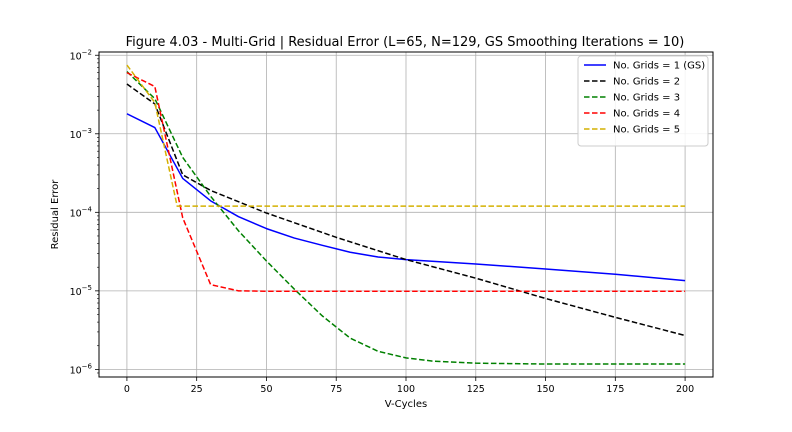 This screenshot has width=792, height=432. I want to click on x-tick-label: 25, so click(197, 389).